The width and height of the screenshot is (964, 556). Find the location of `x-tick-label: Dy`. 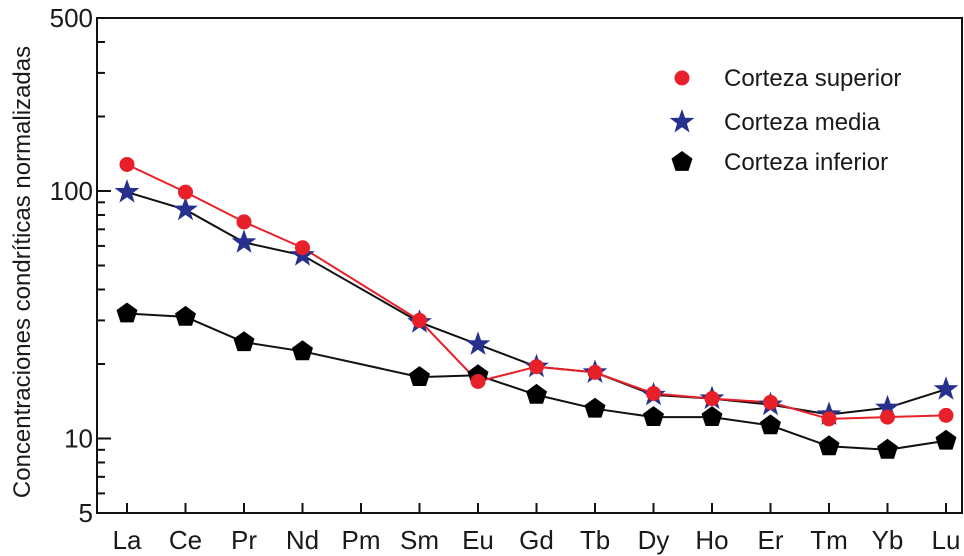

x-tick-label: Dy is located at coordinates (654, 540).